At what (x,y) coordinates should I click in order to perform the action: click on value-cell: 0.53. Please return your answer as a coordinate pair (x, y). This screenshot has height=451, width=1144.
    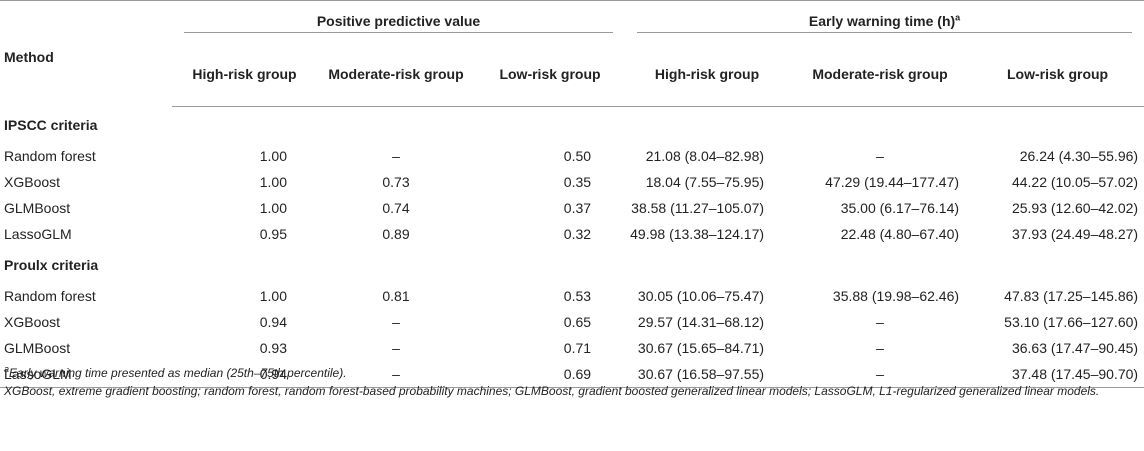
    Looking at the image, I should click on (577, 296).